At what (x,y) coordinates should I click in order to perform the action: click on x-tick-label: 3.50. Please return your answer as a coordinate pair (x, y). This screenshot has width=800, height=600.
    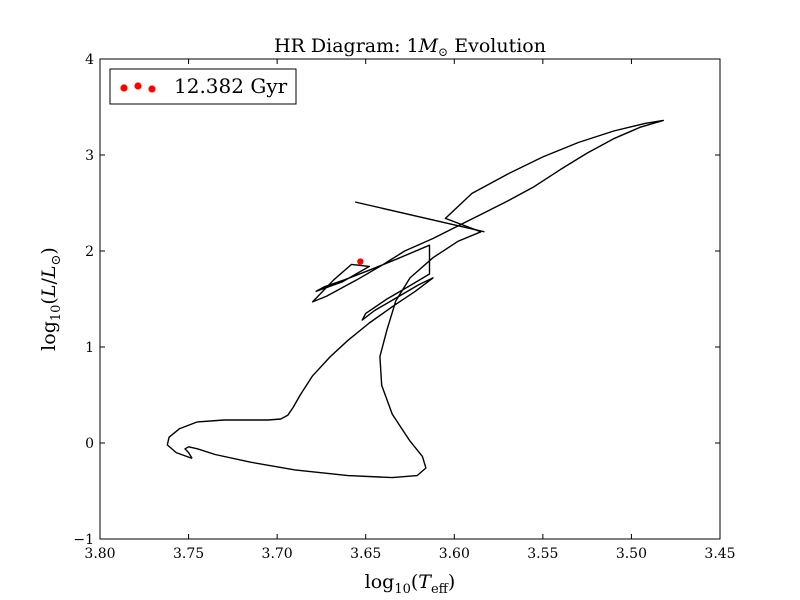
    Looking at the image, I should click on (631, 554).